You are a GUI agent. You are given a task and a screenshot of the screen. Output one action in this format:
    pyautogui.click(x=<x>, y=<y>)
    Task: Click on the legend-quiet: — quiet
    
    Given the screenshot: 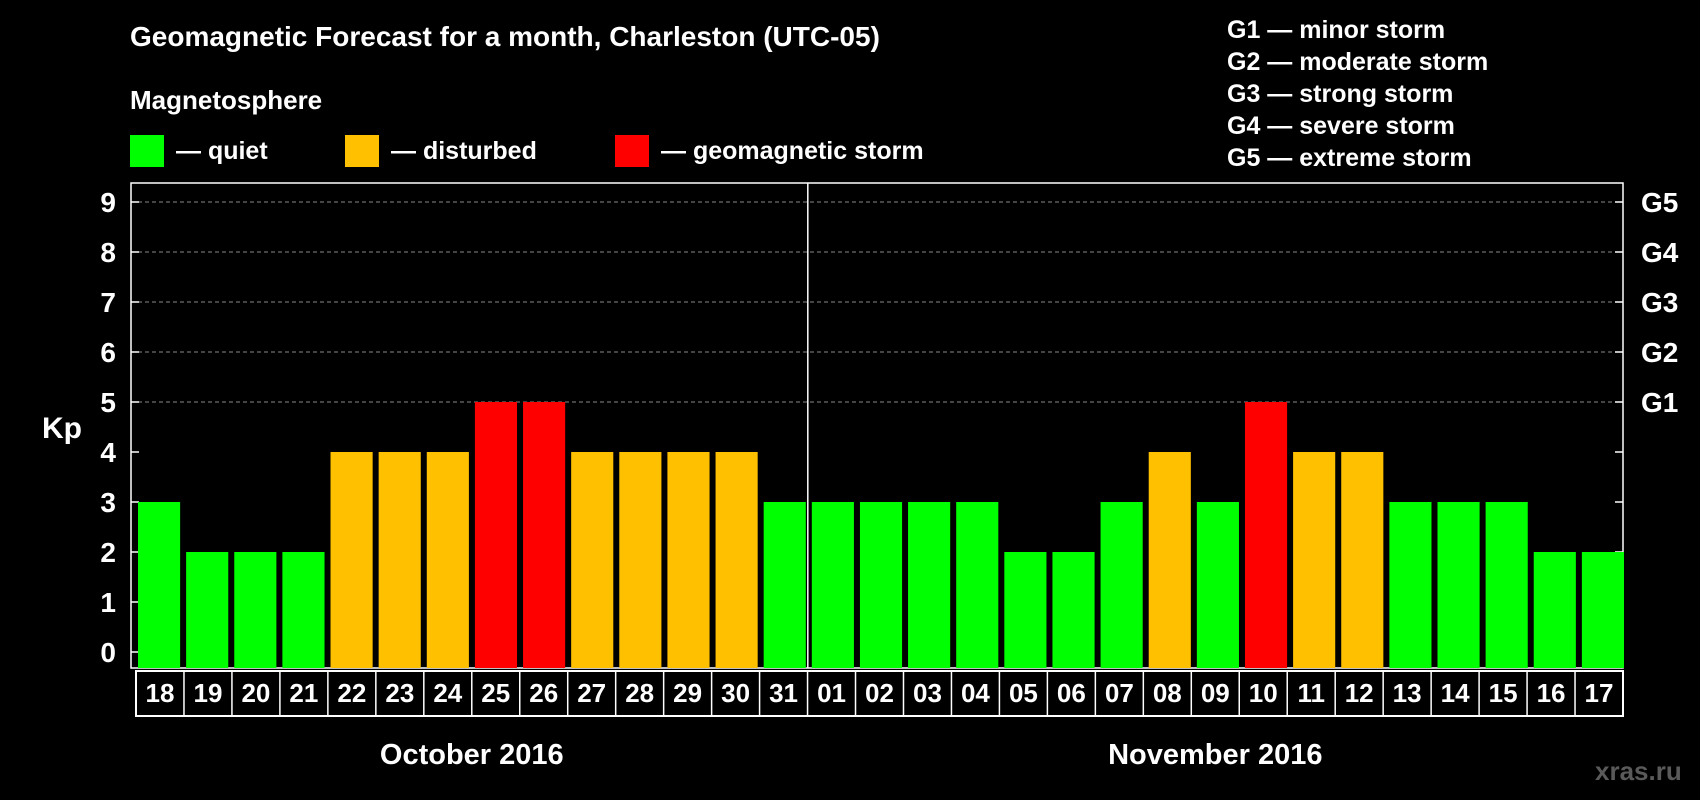 What is the action you would take?
    pyautogui.click(x=199, y=151)
    